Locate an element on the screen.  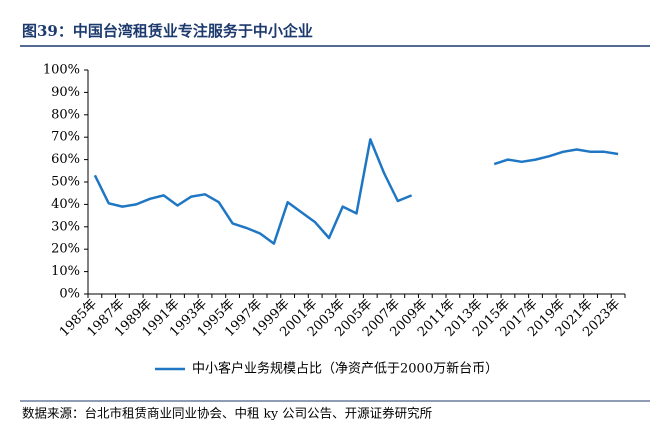
y-tick-label: 100% is located at coordinates (61, 70).